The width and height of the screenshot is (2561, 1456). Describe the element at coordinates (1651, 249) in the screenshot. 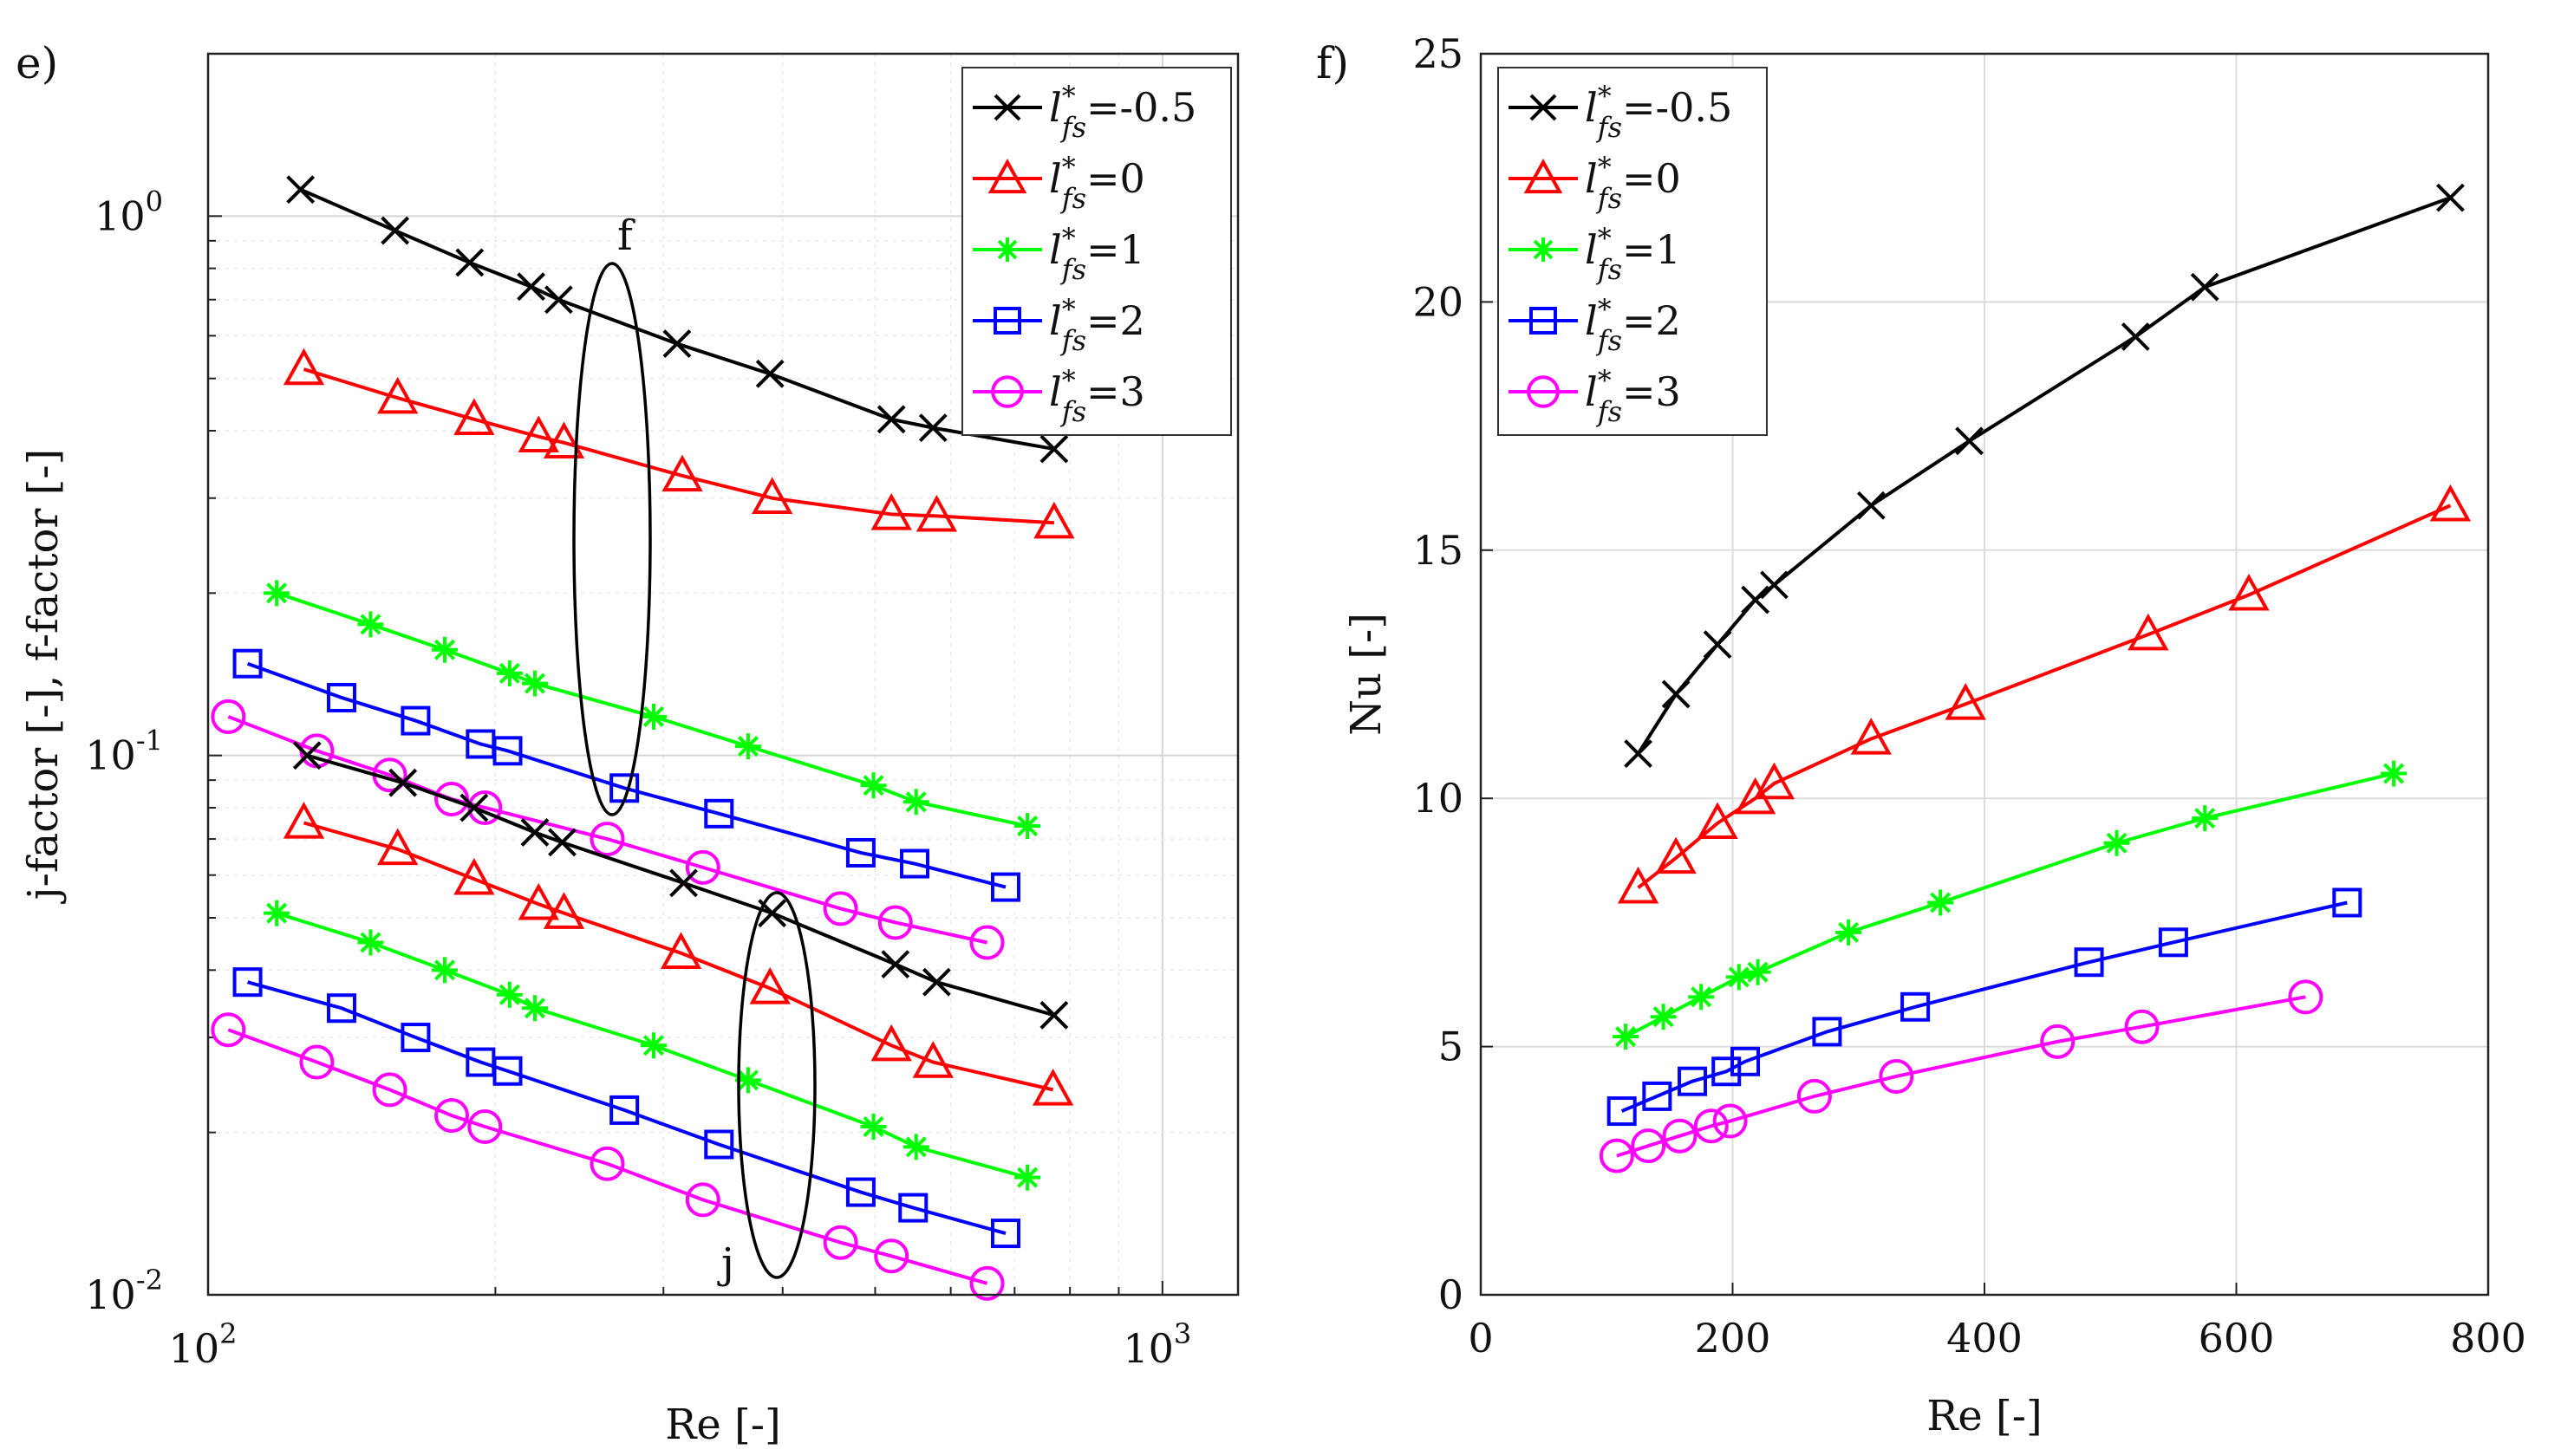

I see `legend-value: =1` at that location.